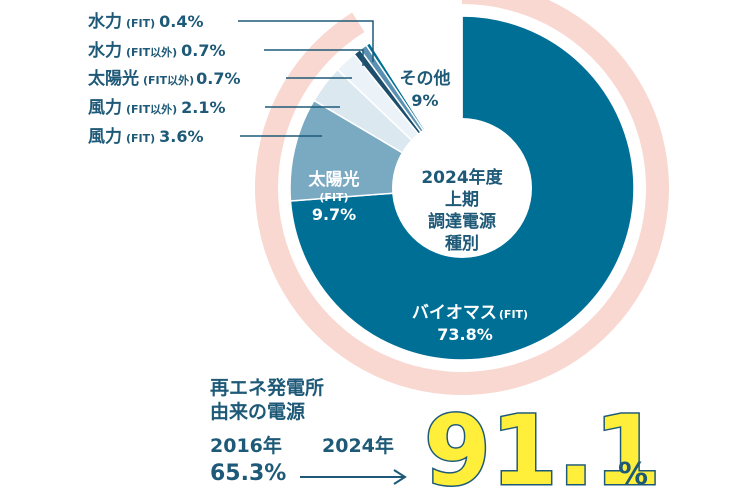 Image resolution: width=750 pixels, height=500 pixels. I want to click on biomass-tag: (FIT), so click(513, 314).